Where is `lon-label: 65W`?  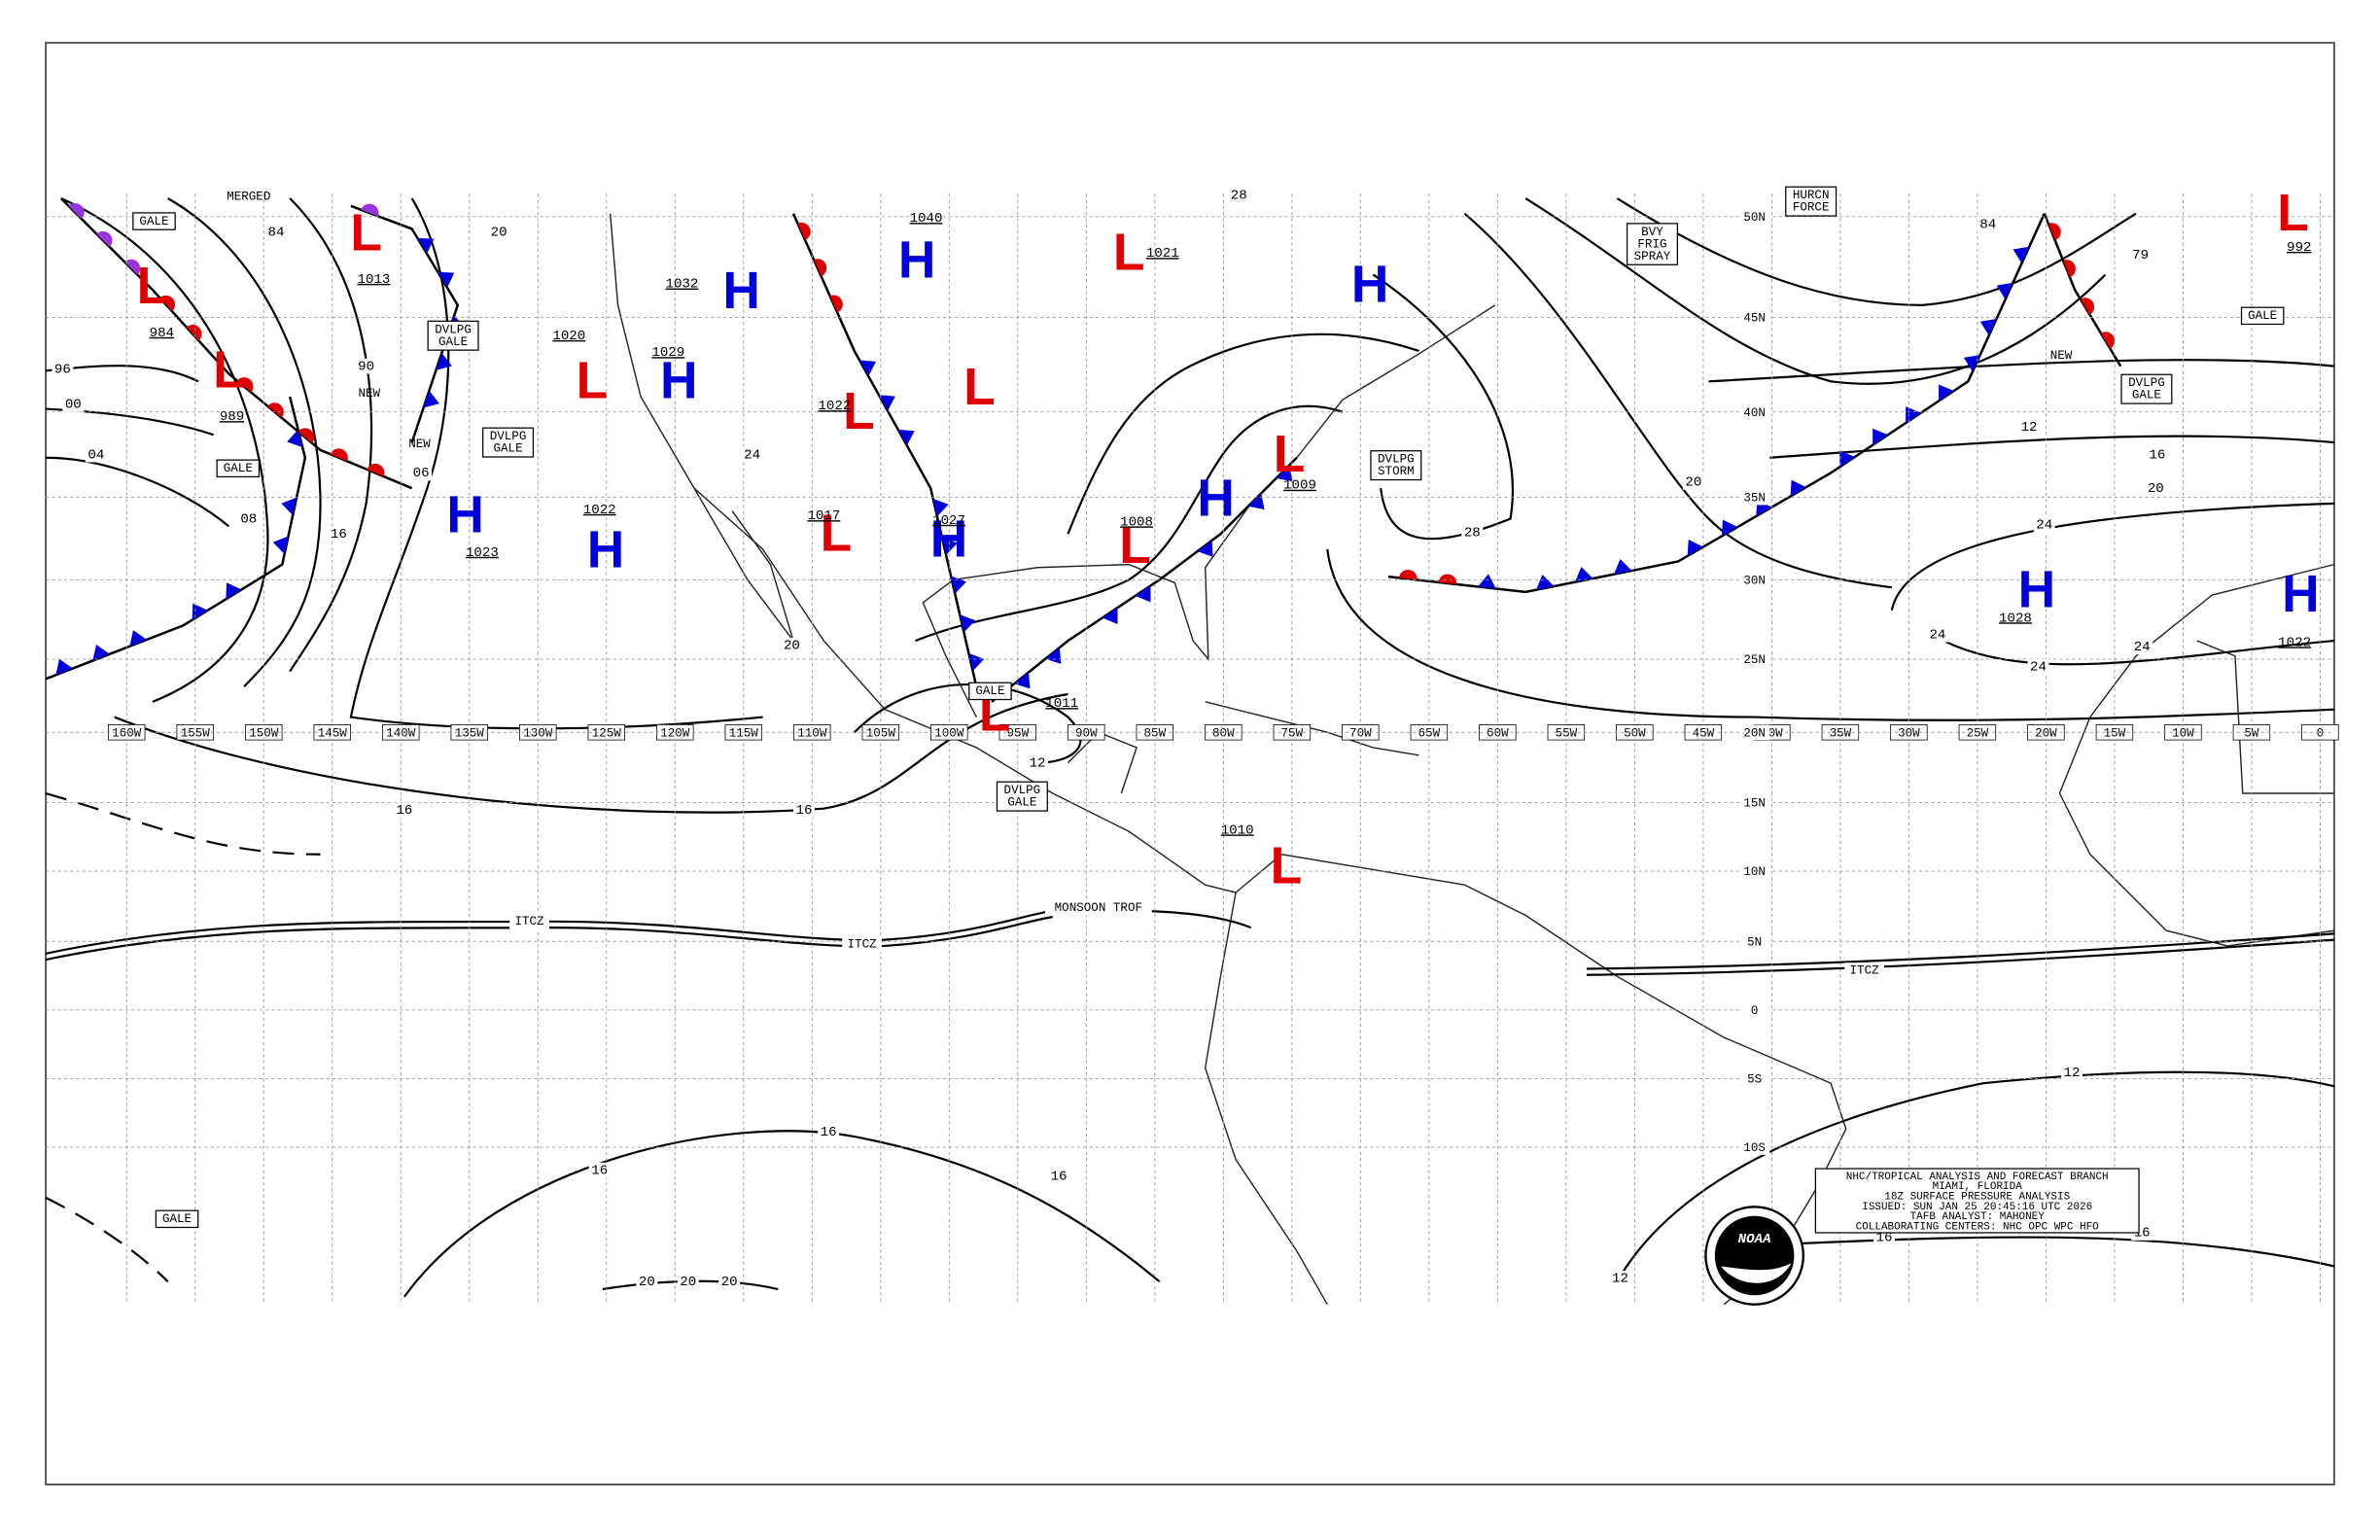
lon-label: 65W is located at coordinates (1429, 733).